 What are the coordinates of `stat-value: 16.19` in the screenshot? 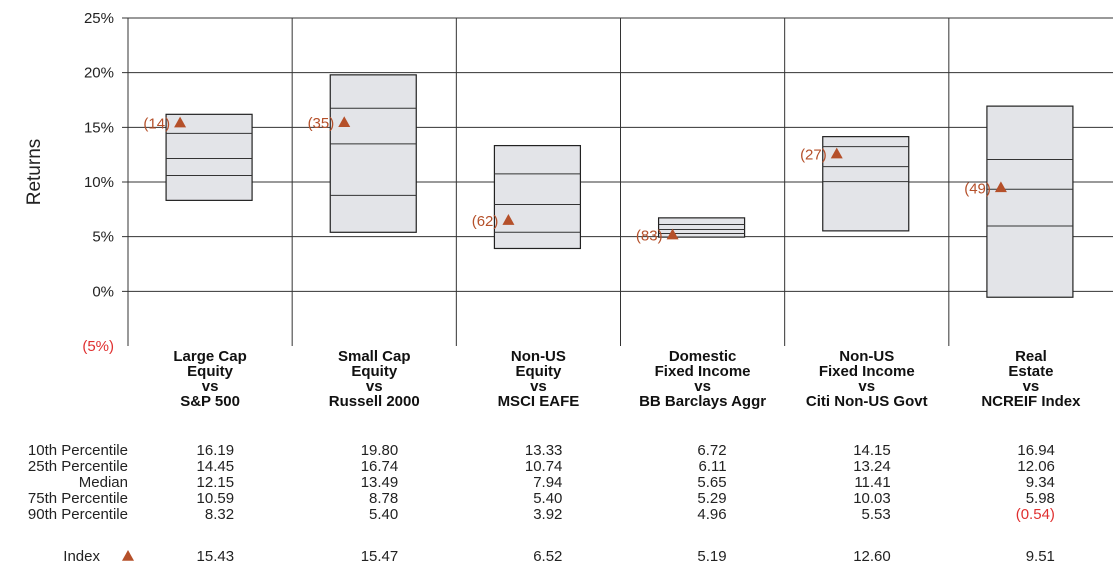 It's located at (216, 450).